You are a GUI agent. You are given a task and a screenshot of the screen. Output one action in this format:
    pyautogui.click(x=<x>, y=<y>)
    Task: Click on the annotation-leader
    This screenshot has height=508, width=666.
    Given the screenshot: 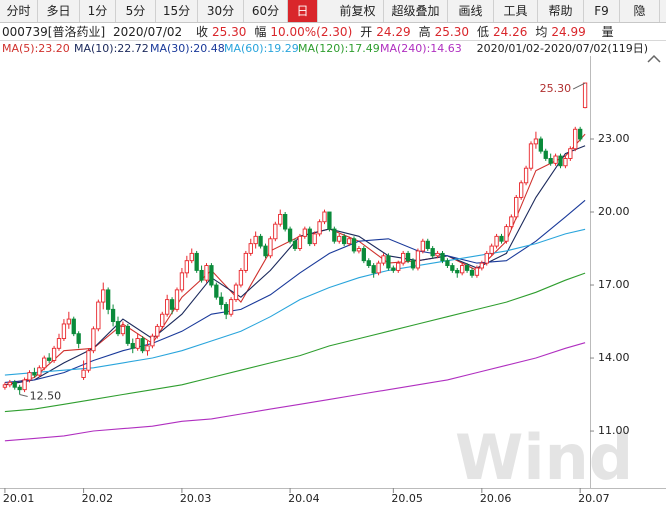 What is the action you would take?
    pyautogui.click(x=23, y=396)
    